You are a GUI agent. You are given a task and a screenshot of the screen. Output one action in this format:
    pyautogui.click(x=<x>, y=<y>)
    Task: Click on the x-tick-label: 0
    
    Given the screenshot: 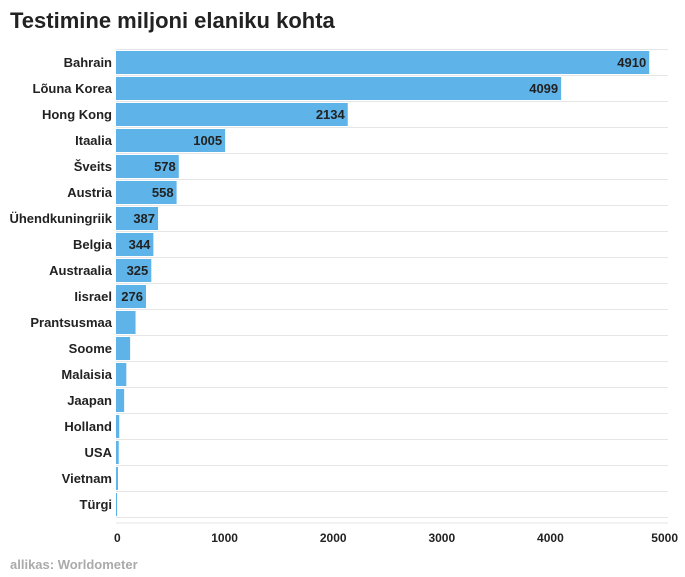 What is the action you would take?
    pyautogui.click(x=117, y=538)
    